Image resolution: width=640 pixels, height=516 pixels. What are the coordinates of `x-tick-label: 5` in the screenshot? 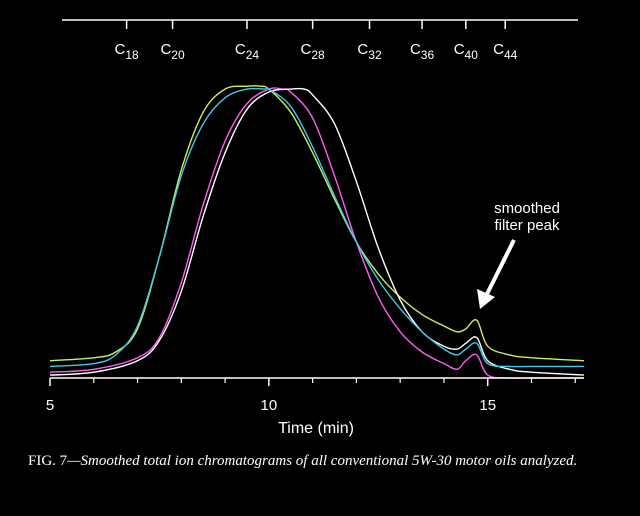 It's located at (50, 405).